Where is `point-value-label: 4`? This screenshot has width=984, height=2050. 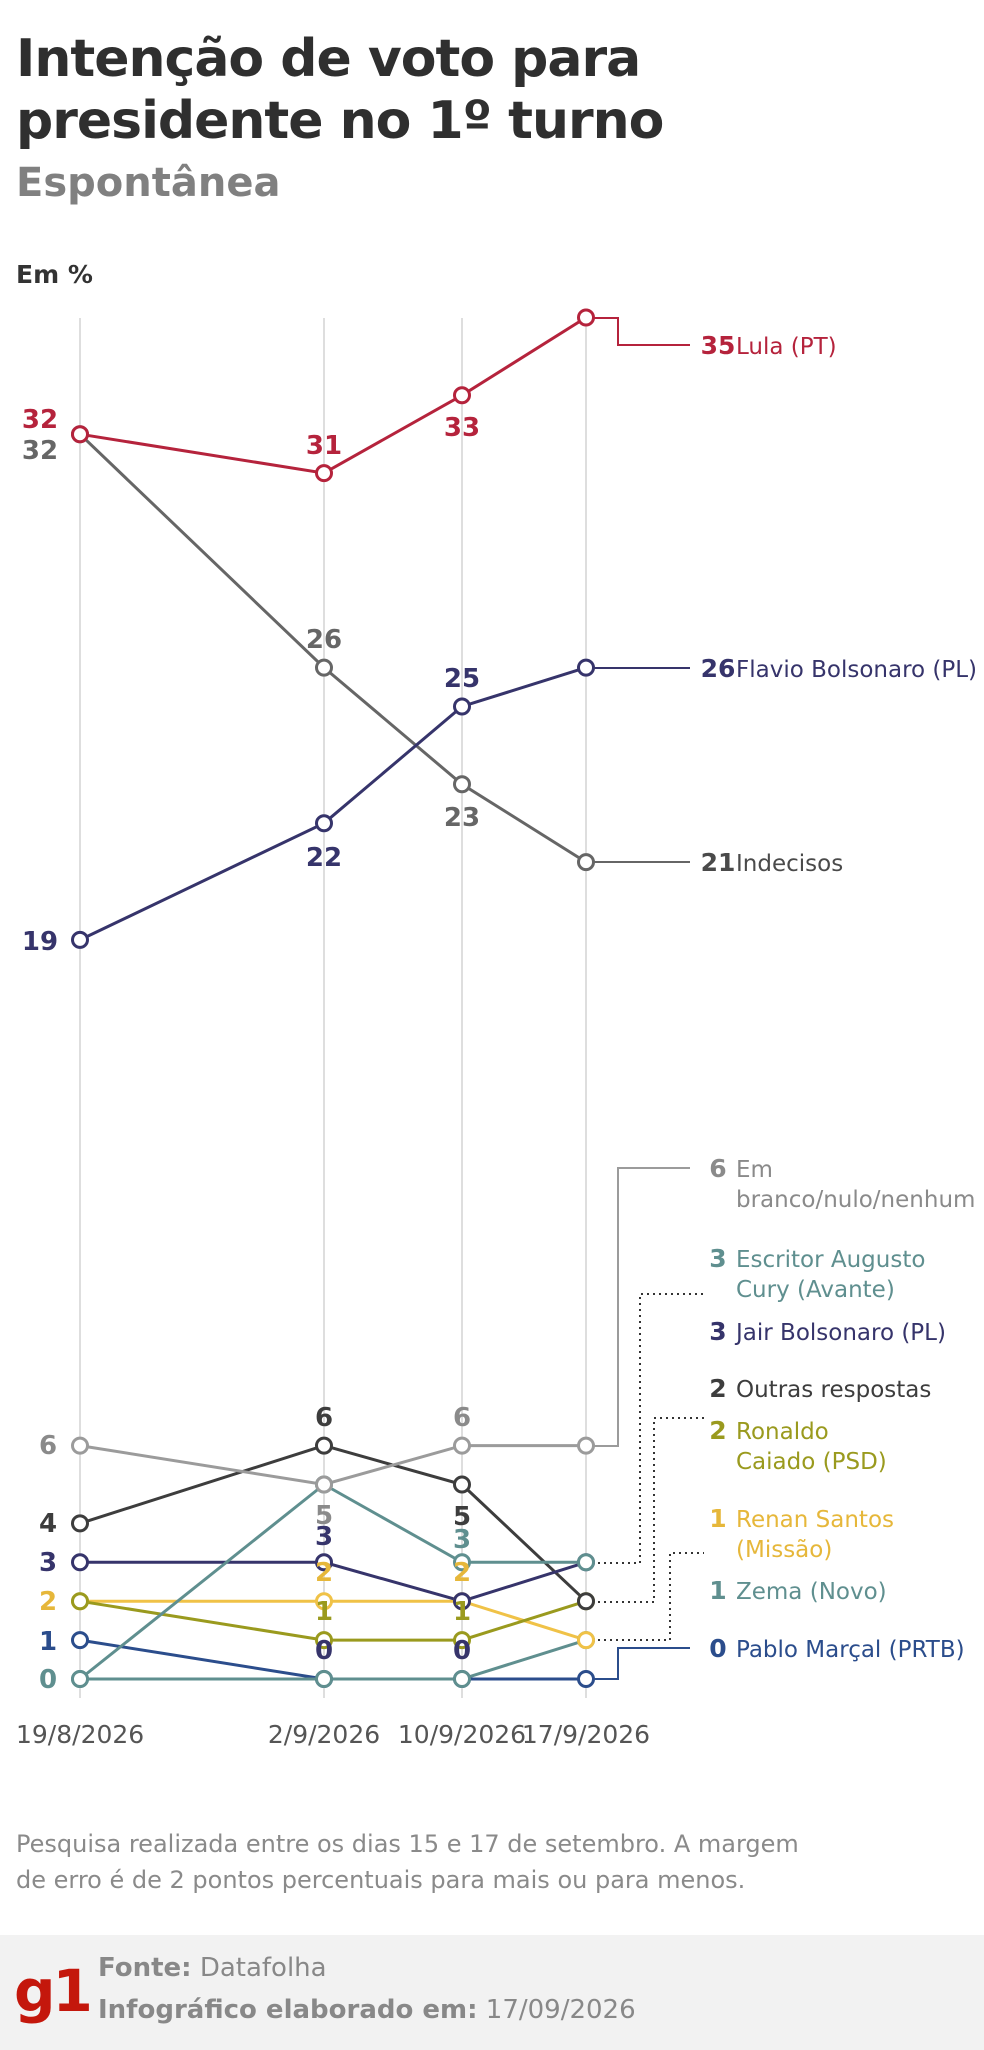 point-value-label: 4 is located at coordinates (48, 1524).